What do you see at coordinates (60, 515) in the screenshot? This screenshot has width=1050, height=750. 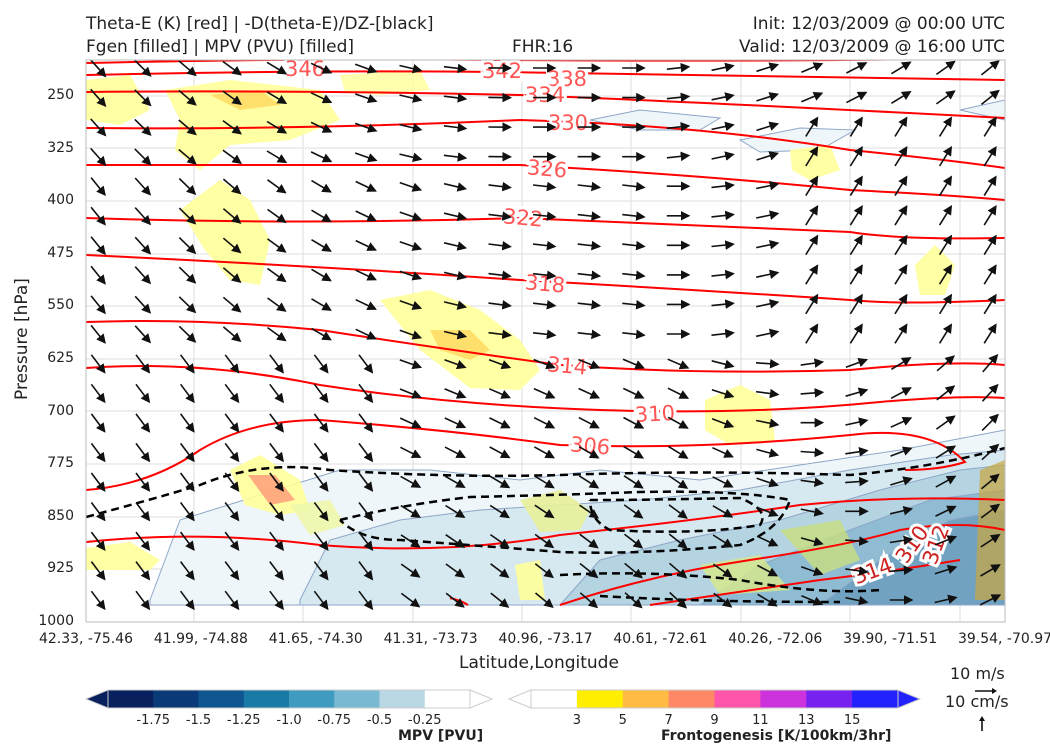 I see `y-tick-label: 850` at bounding box center [60, 515].